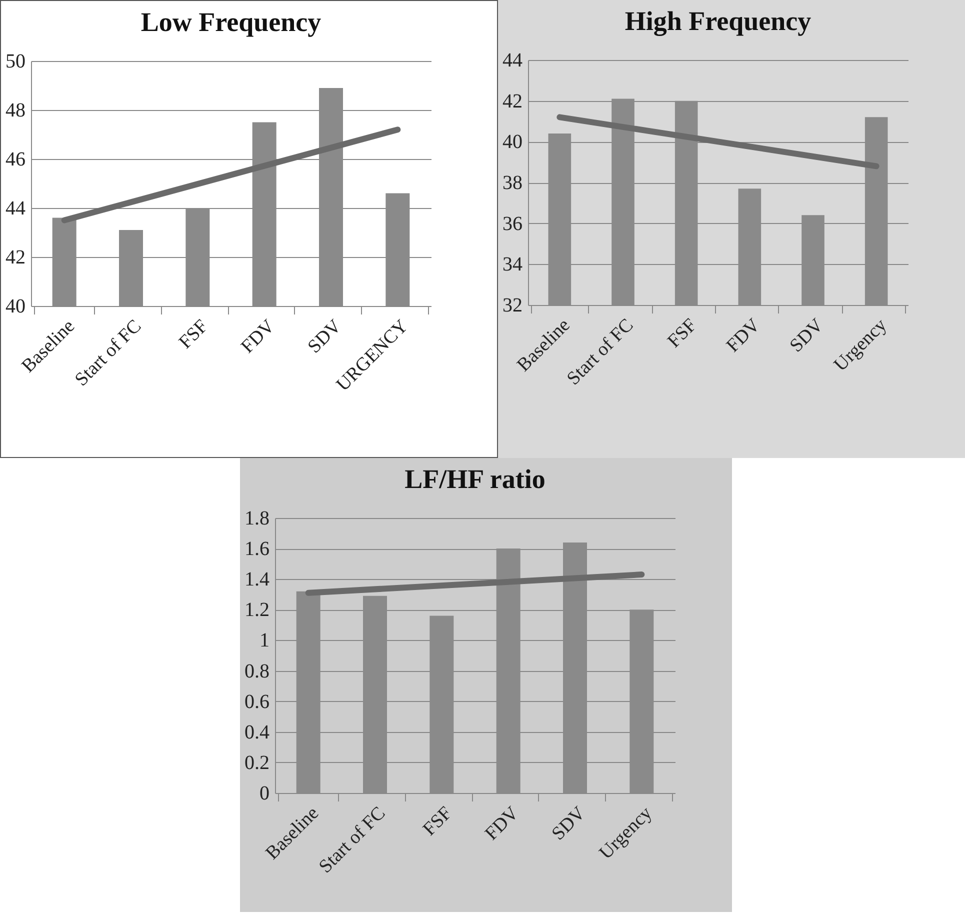 The image size is (965, 914). Describe the element at coordinates (475, 479) in the screenshot. I see `chart-title: LF/HF ratio` at that location.